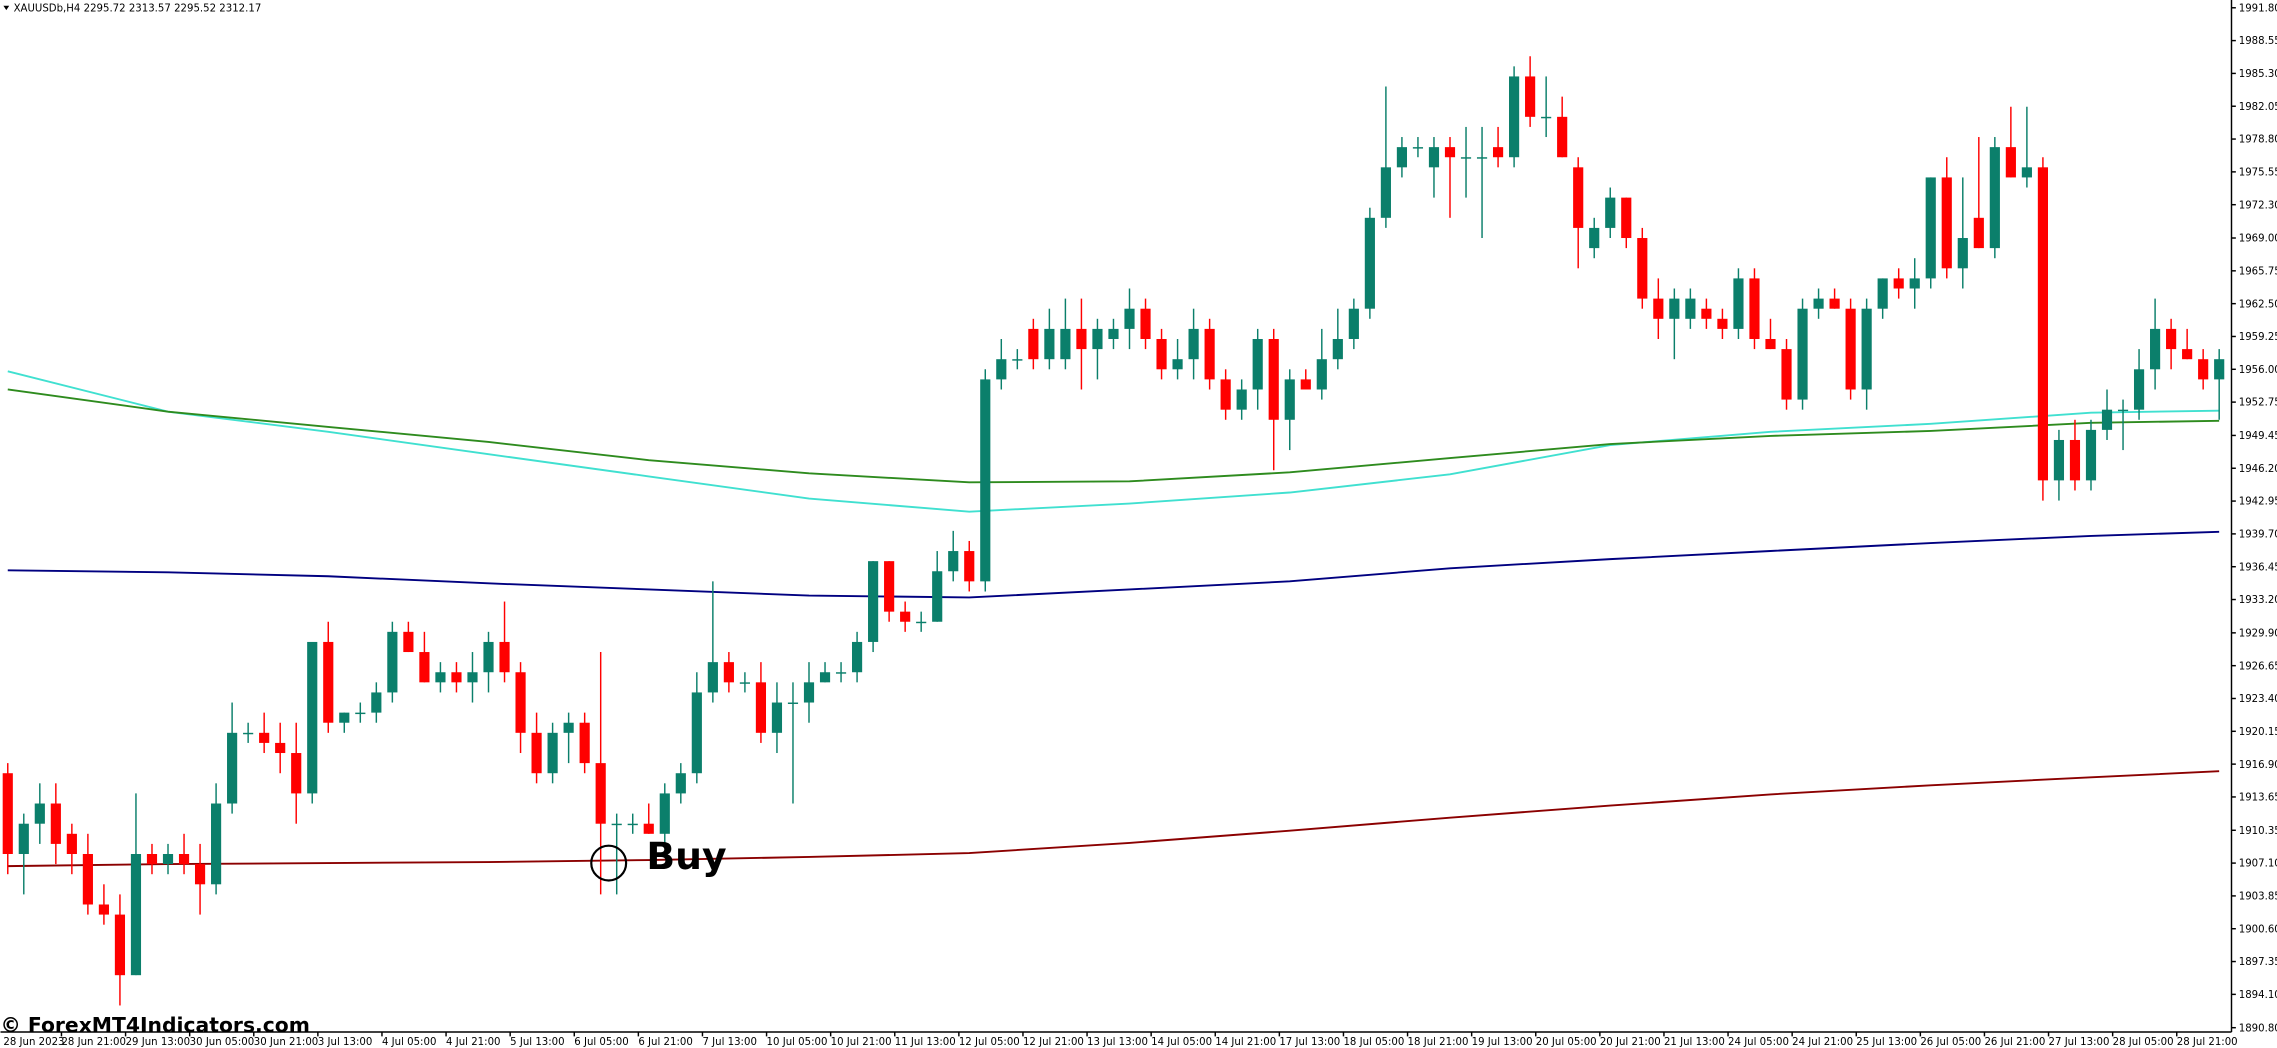  I want to click on x-tick-label: 24 Jul 05:00, so click(1758, 1042).